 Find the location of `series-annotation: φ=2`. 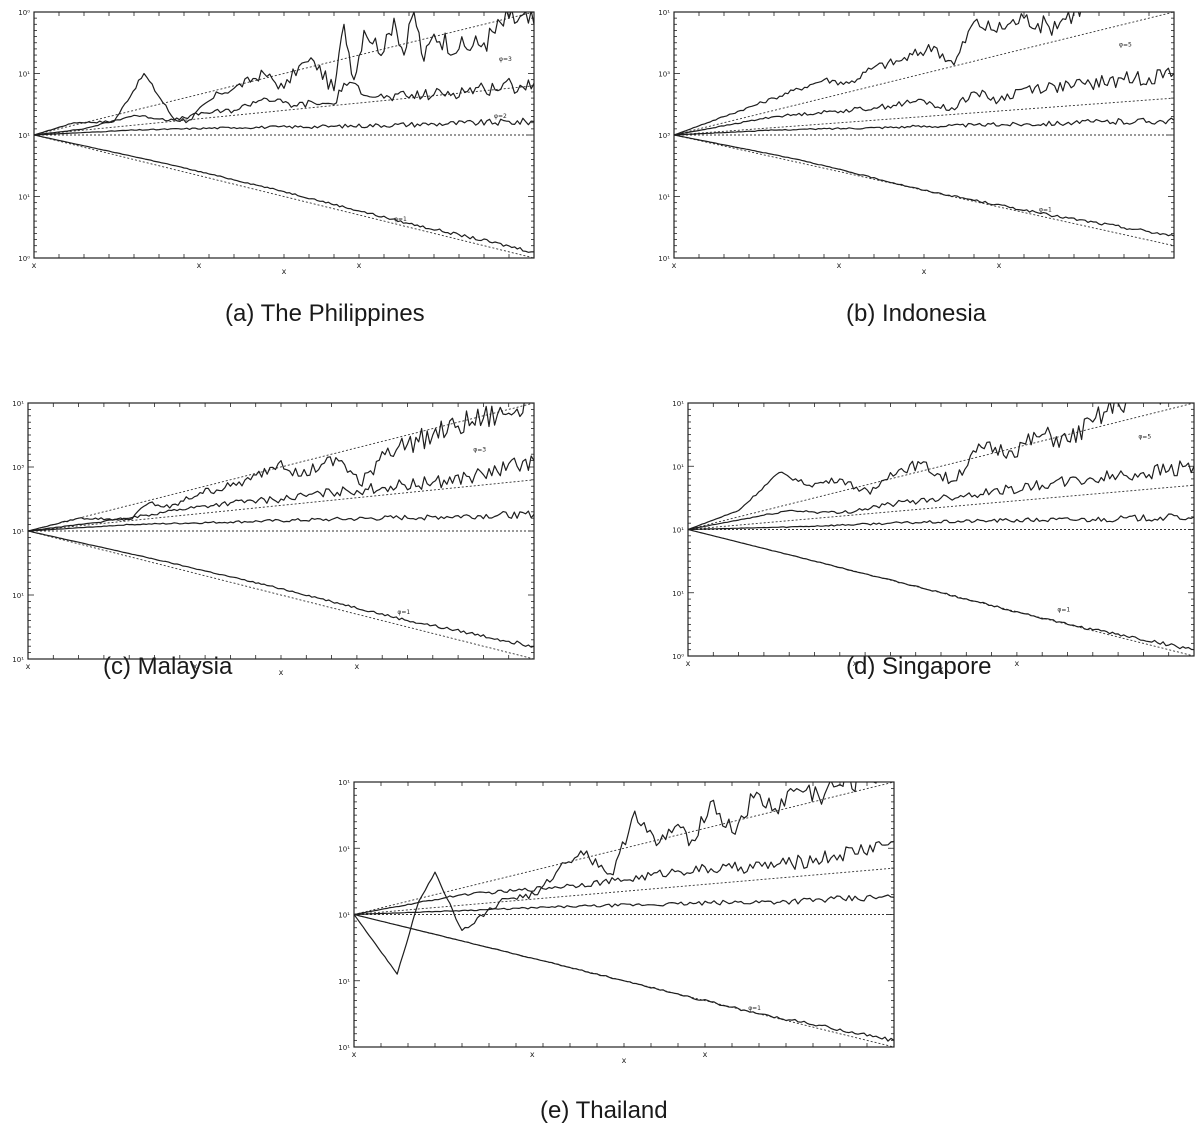

series-annotation: φ=2 is located at coordinates (500, 116).